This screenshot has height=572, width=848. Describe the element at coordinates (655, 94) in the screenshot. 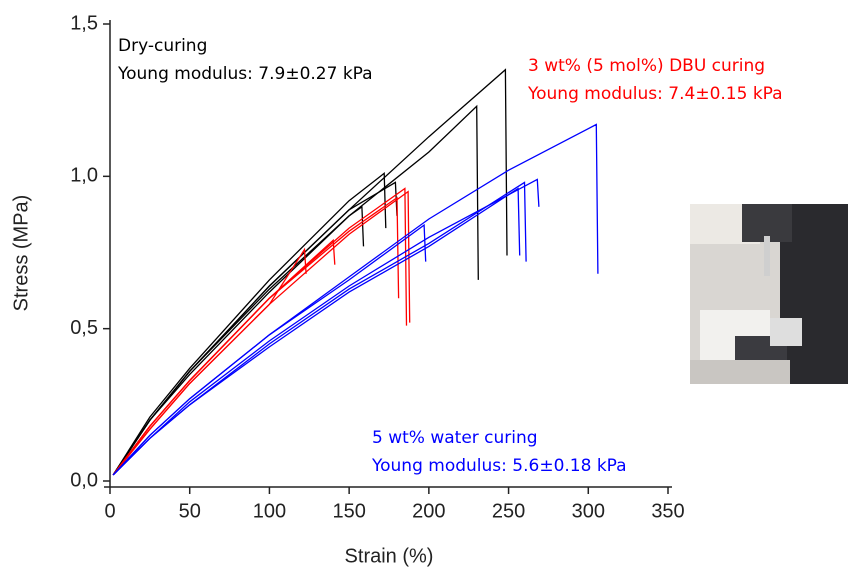

I see `annotation: Young modulus: 7.4±0.15 kPa` at that location.